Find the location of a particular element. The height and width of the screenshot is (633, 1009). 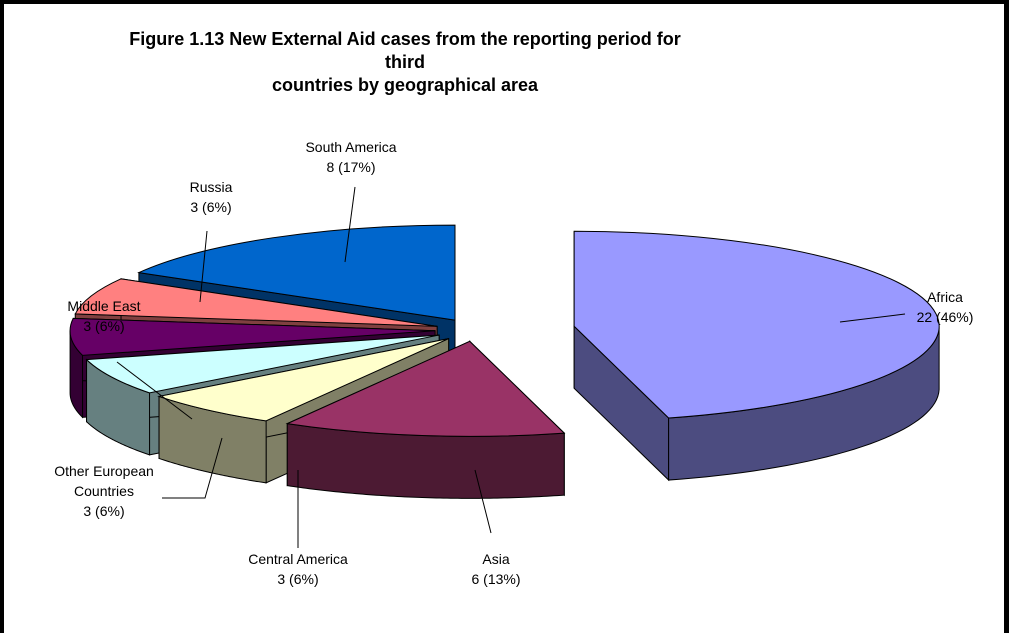

label-africa-line-0: Africa is located at coordinates (945, 297).